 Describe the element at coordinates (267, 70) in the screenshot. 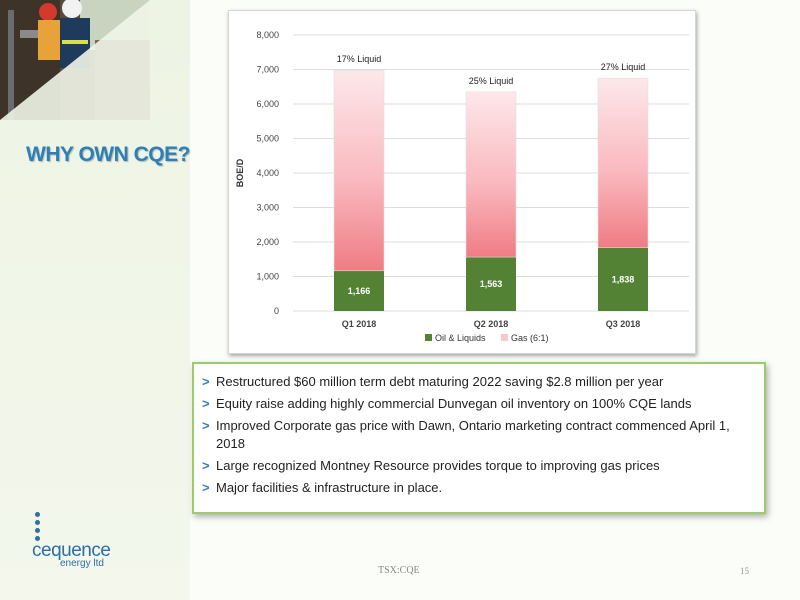

I see `y-tick-label: 7,000` at that location.